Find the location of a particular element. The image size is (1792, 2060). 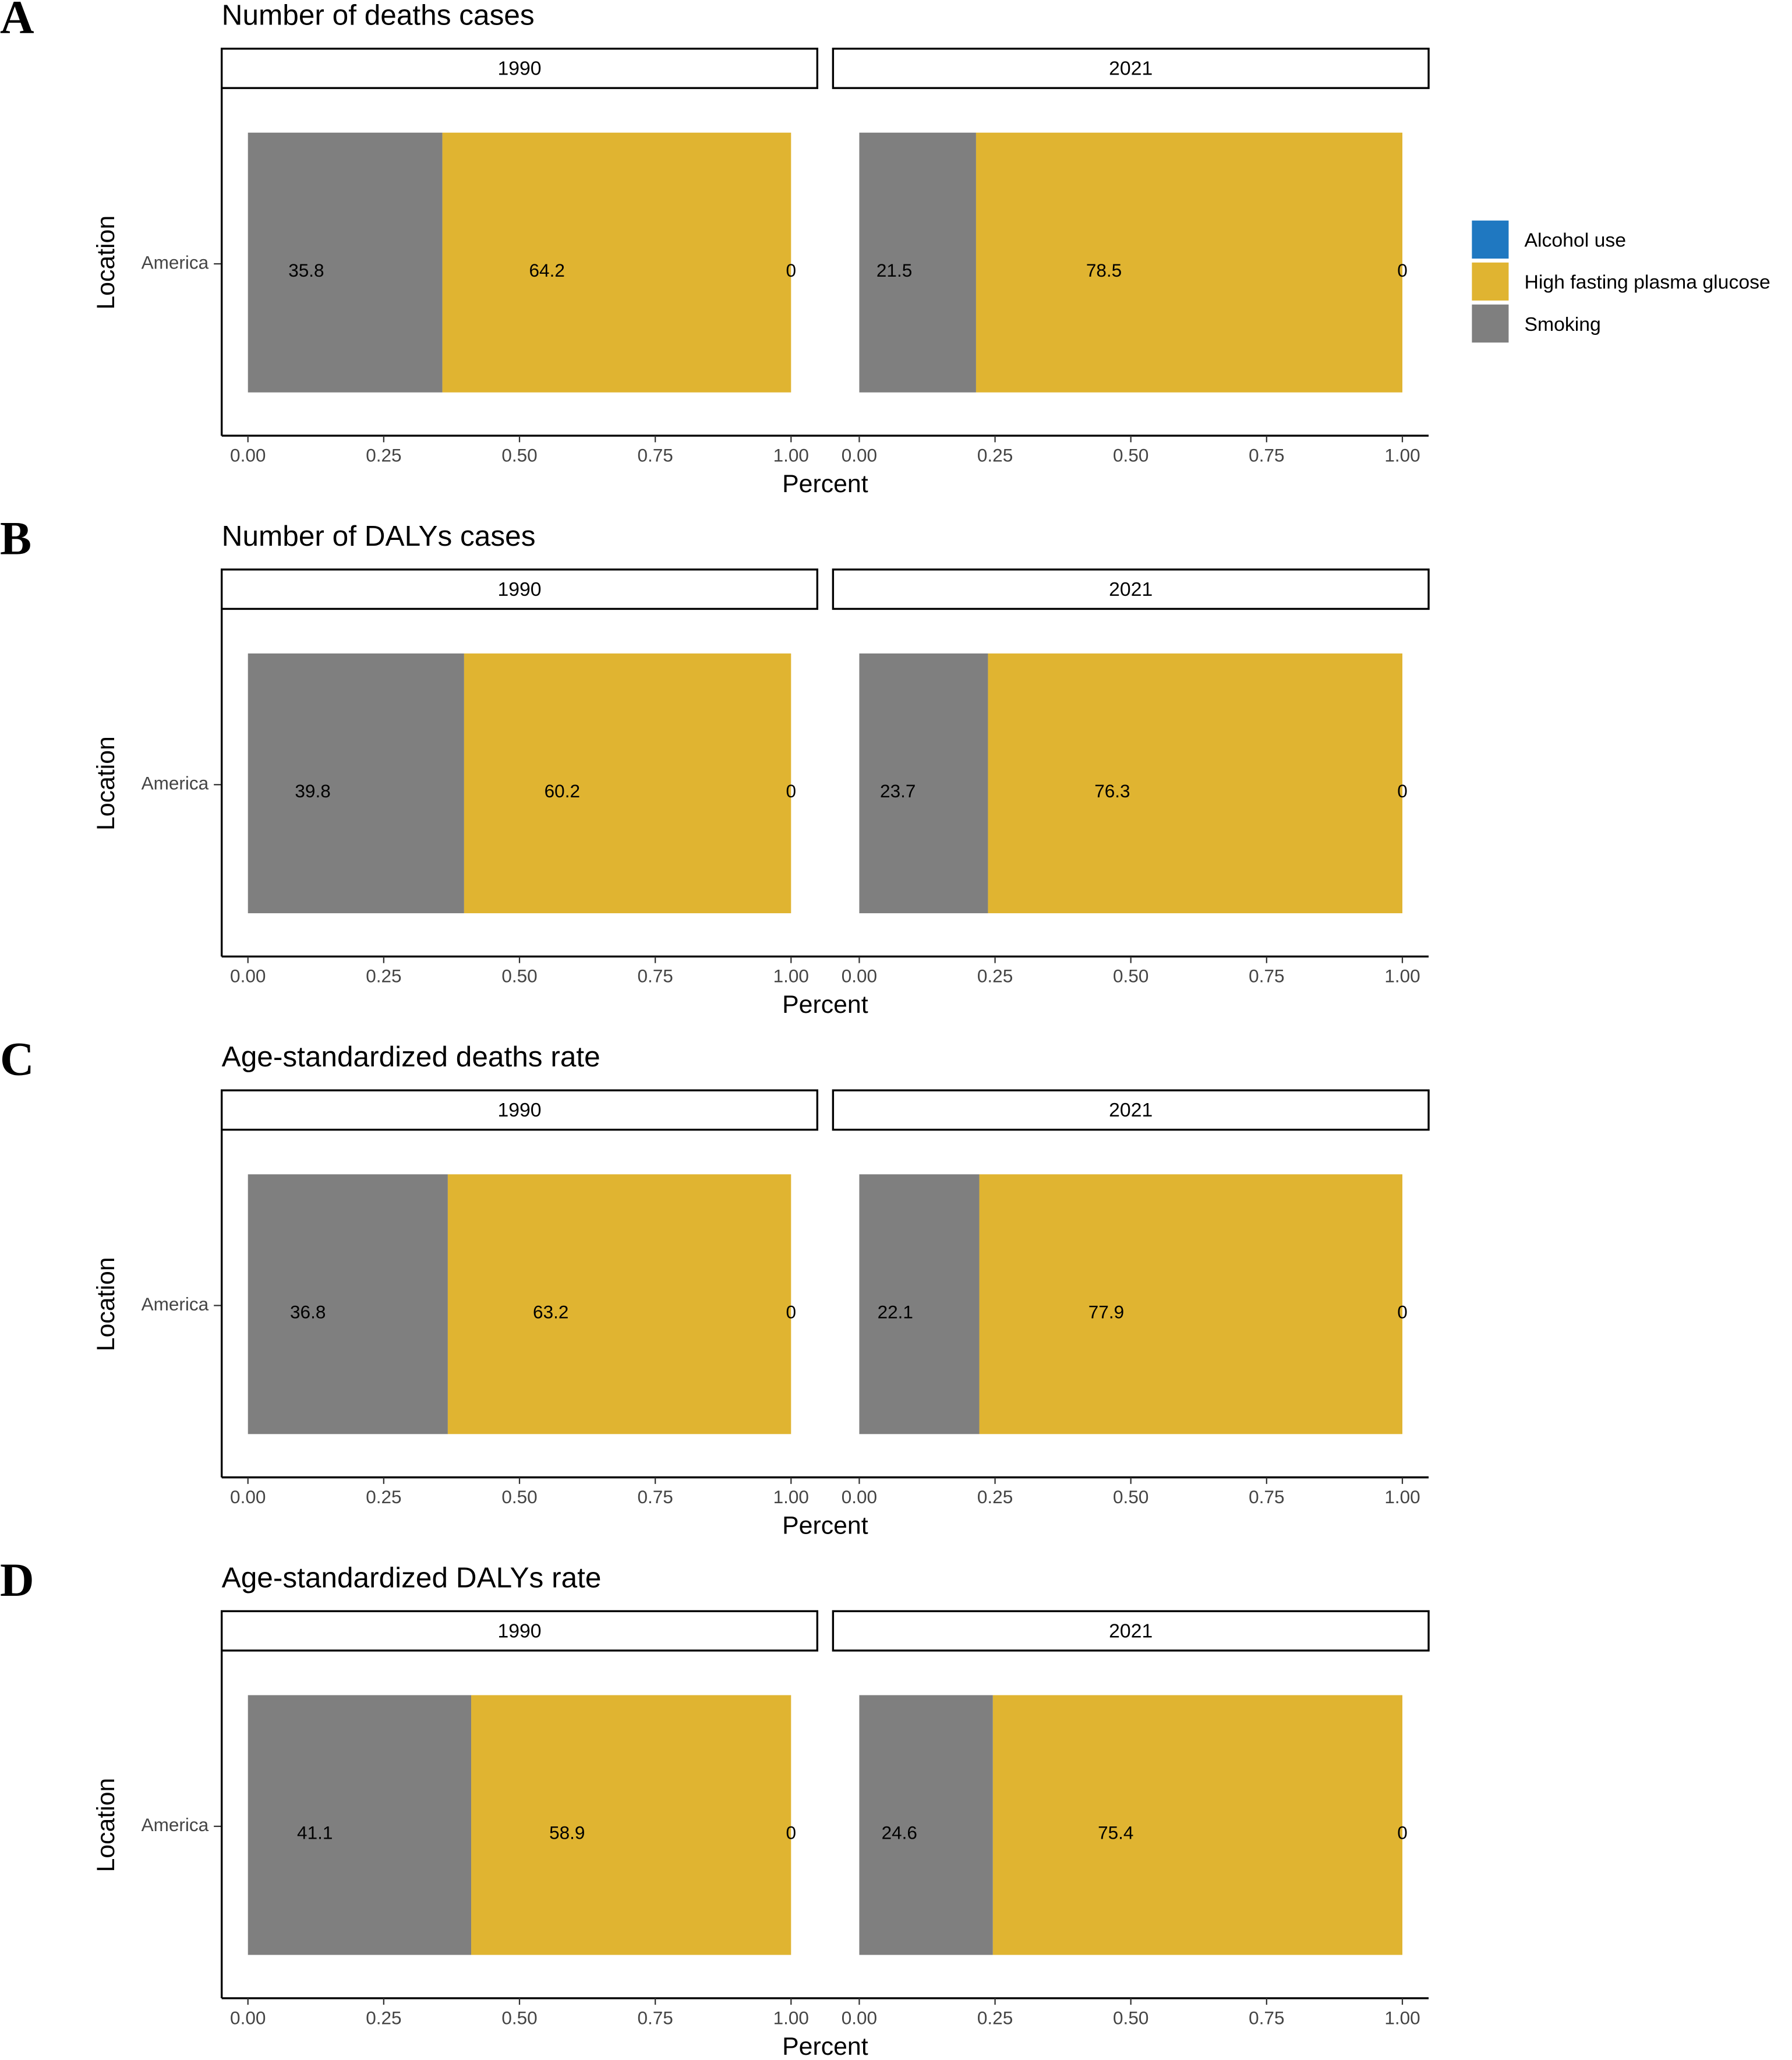

legend-label: Alcohol use is located at coordinates (1575, 241).